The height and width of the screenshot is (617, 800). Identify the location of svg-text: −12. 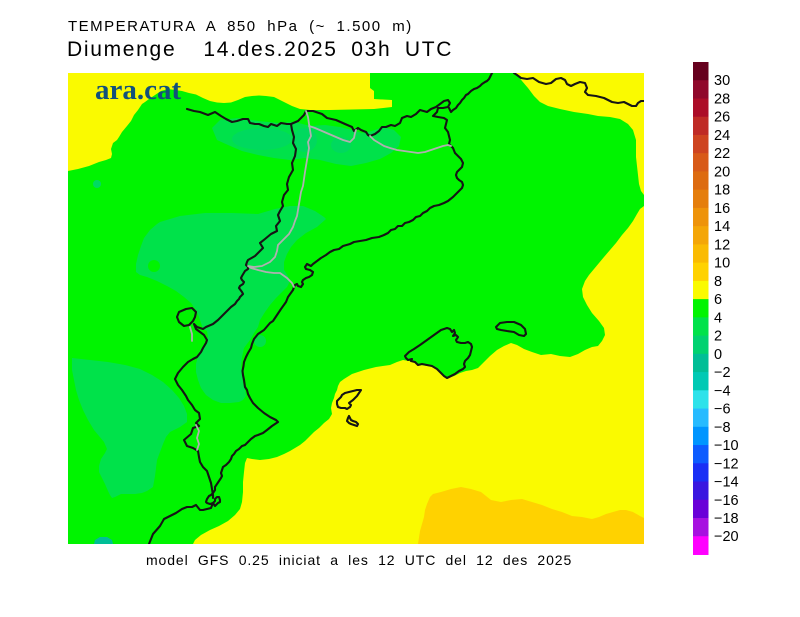
(726, 464).